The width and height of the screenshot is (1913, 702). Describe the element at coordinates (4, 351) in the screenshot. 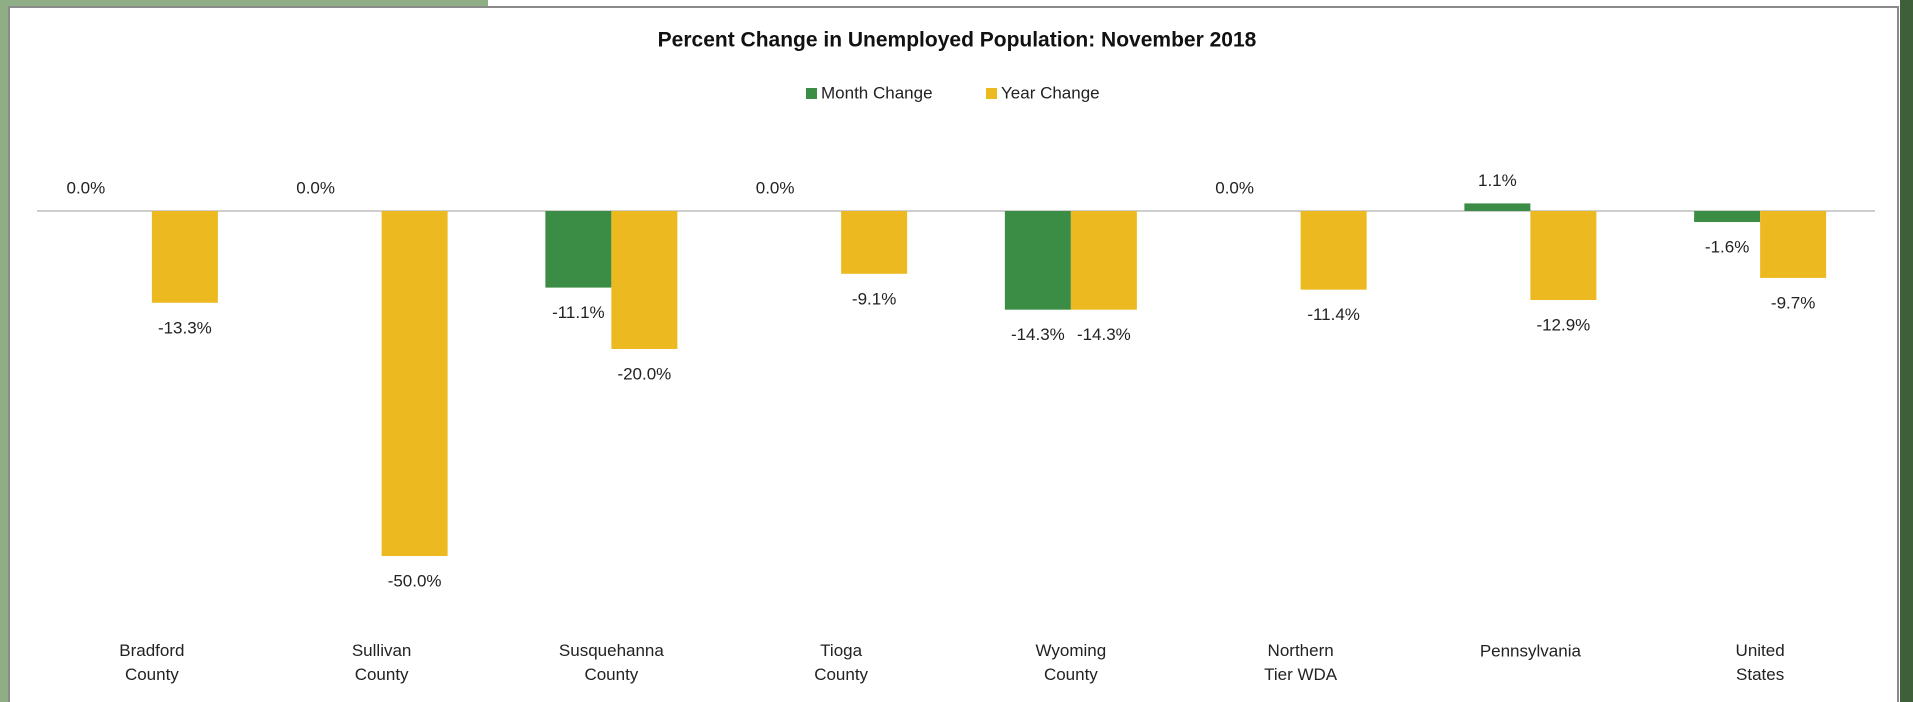

I see `frame-left` at that location.